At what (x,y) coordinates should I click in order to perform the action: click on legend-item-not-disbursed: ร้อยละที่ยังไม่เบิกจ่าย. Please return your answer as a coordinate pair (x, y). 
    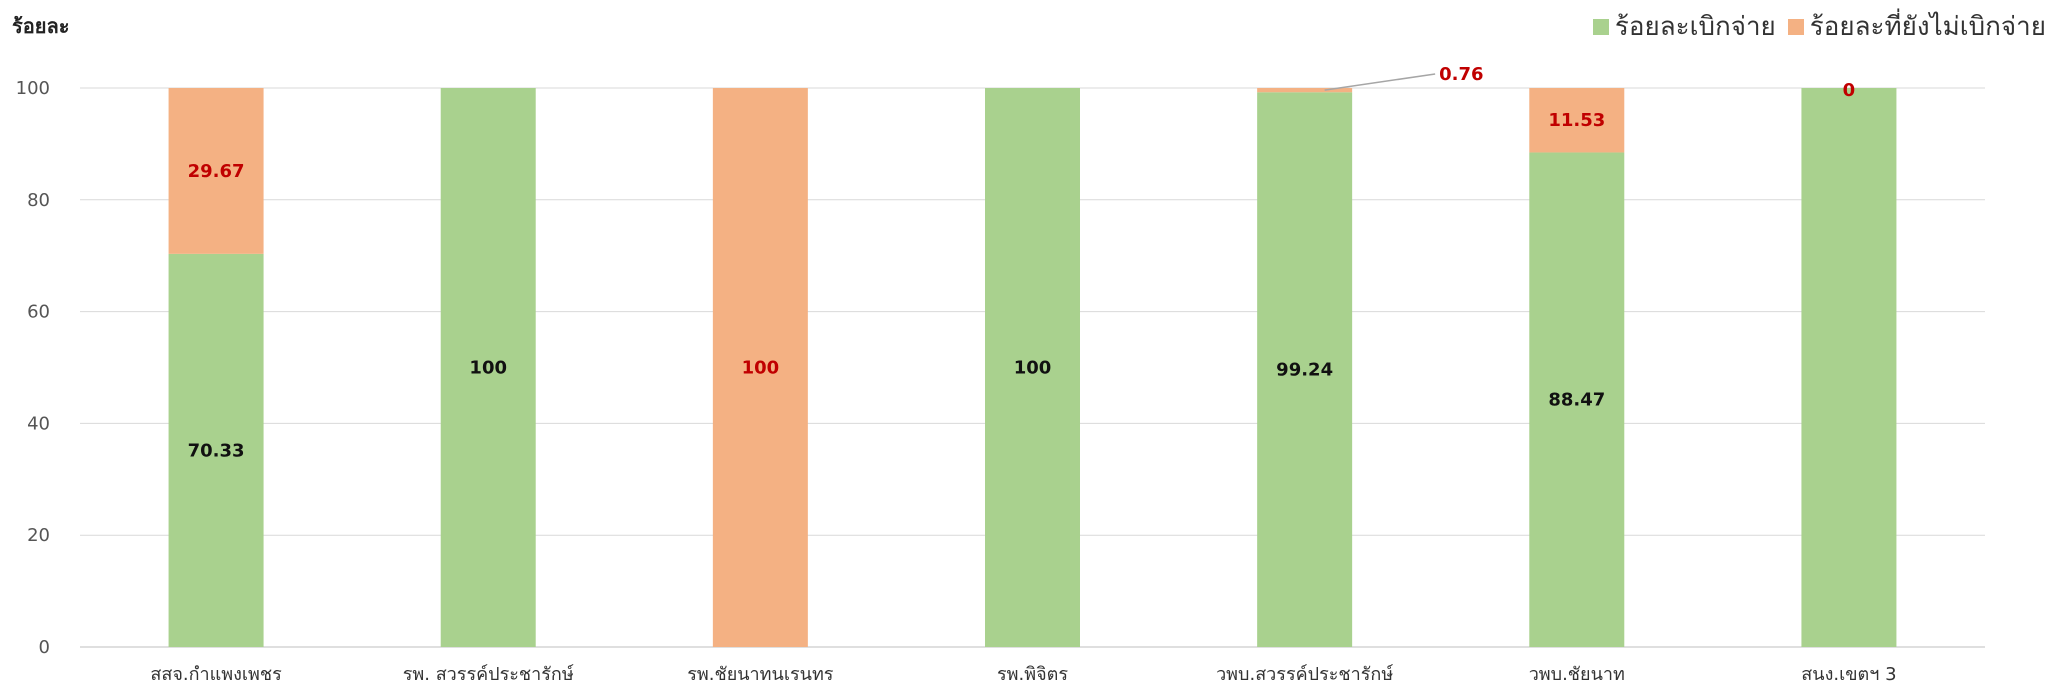
    Looking at the image, I should click on (1916, 26).